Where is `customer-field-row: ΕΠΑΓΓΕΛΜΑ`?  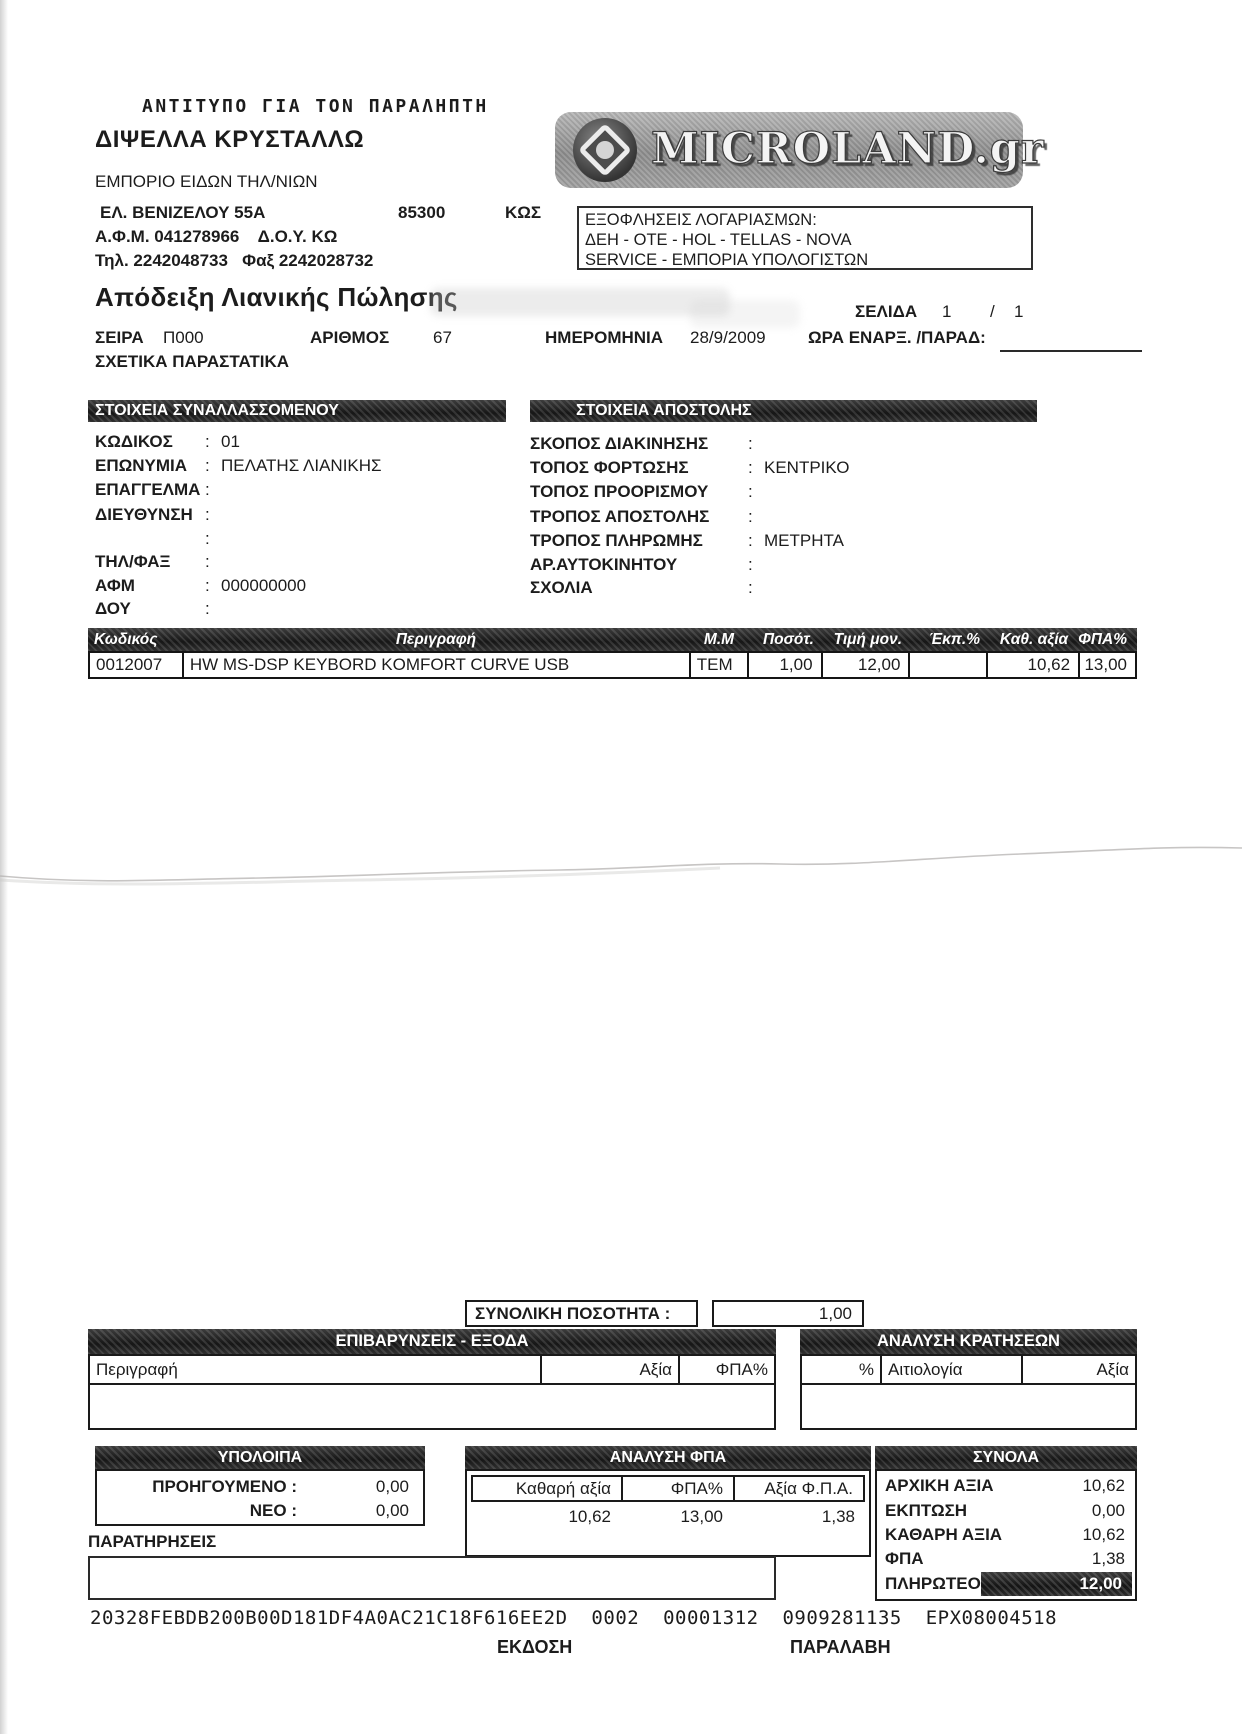 customer-field-row: ΕΠΑΓΓΕΛΜΑ is located at coordinates (158, 491).